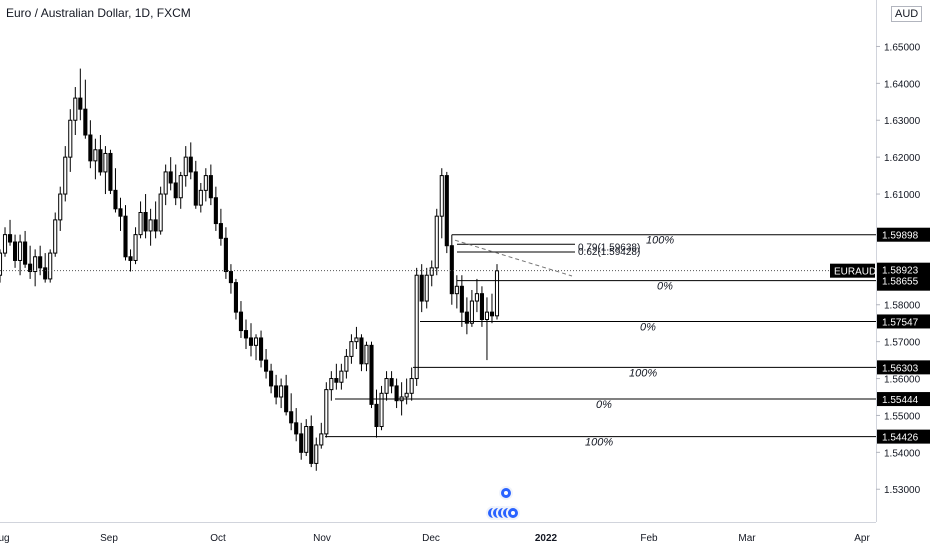 This screenshot has width=932, height=555. I want to click on price-badge-label: 1.55444, so click(900, 400).